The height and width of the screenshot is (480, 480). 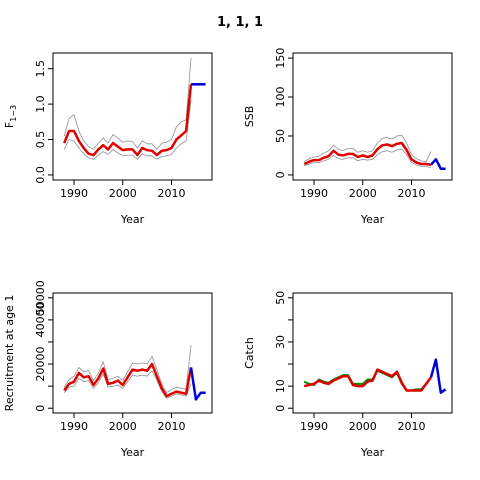 What do you see at coordinates (249, 117) in the screenshot?
I see `y-axis-label: SSB` at bounding box center [249, 117].